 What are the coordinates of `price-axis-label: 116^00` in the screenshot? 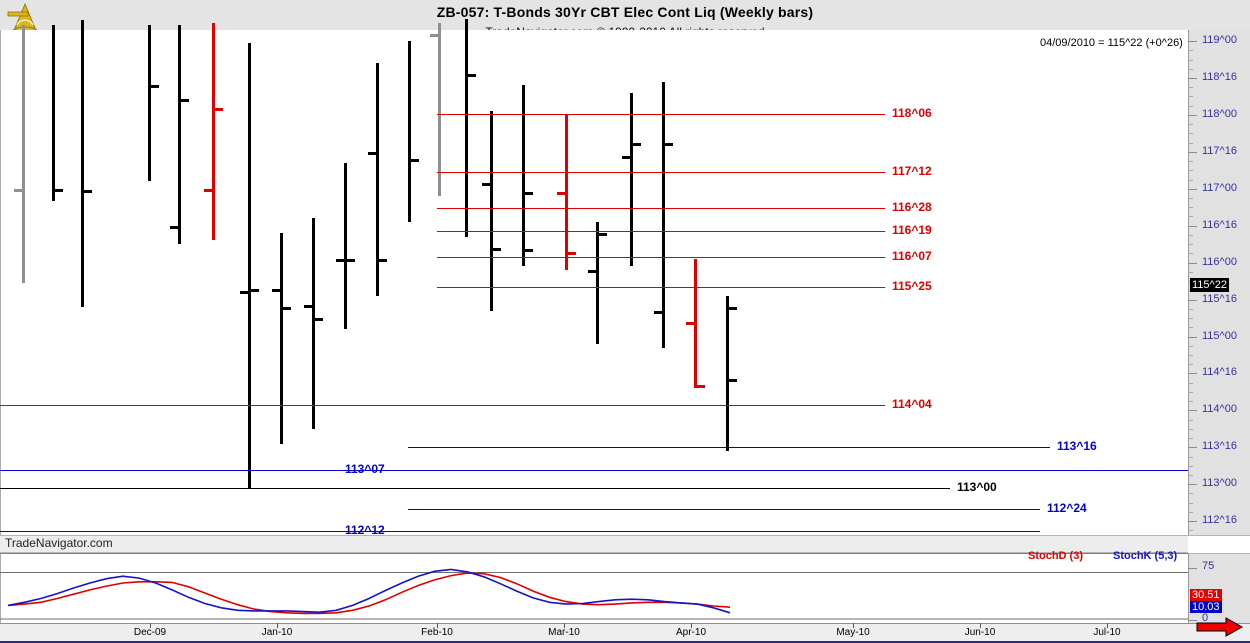 It's located at (1219, 261).